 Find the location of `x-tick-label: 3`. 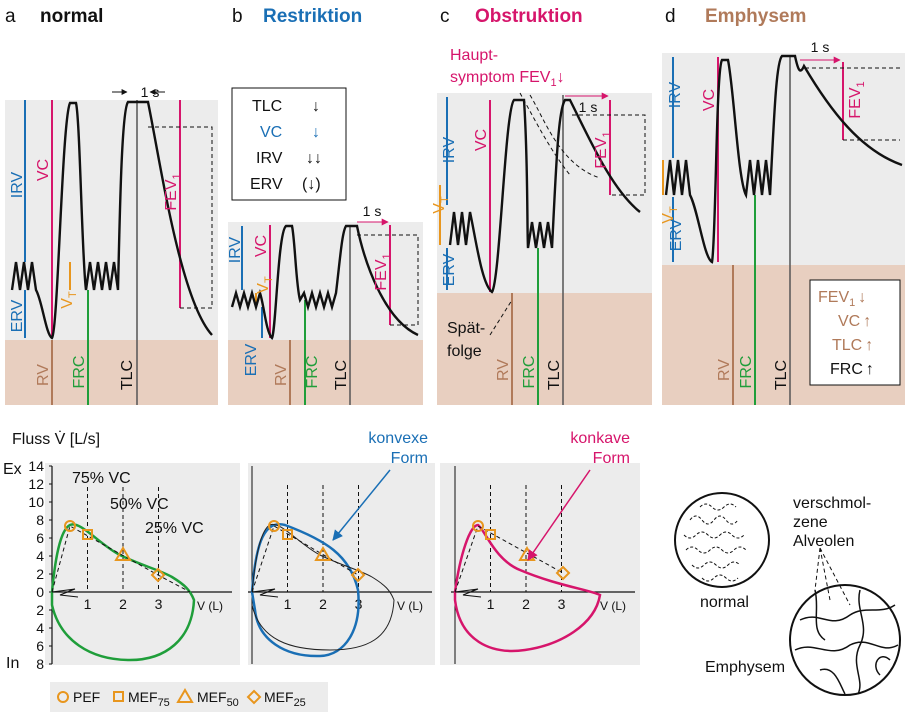

x-tick-label: 3 is located at coordinates (159, 604).